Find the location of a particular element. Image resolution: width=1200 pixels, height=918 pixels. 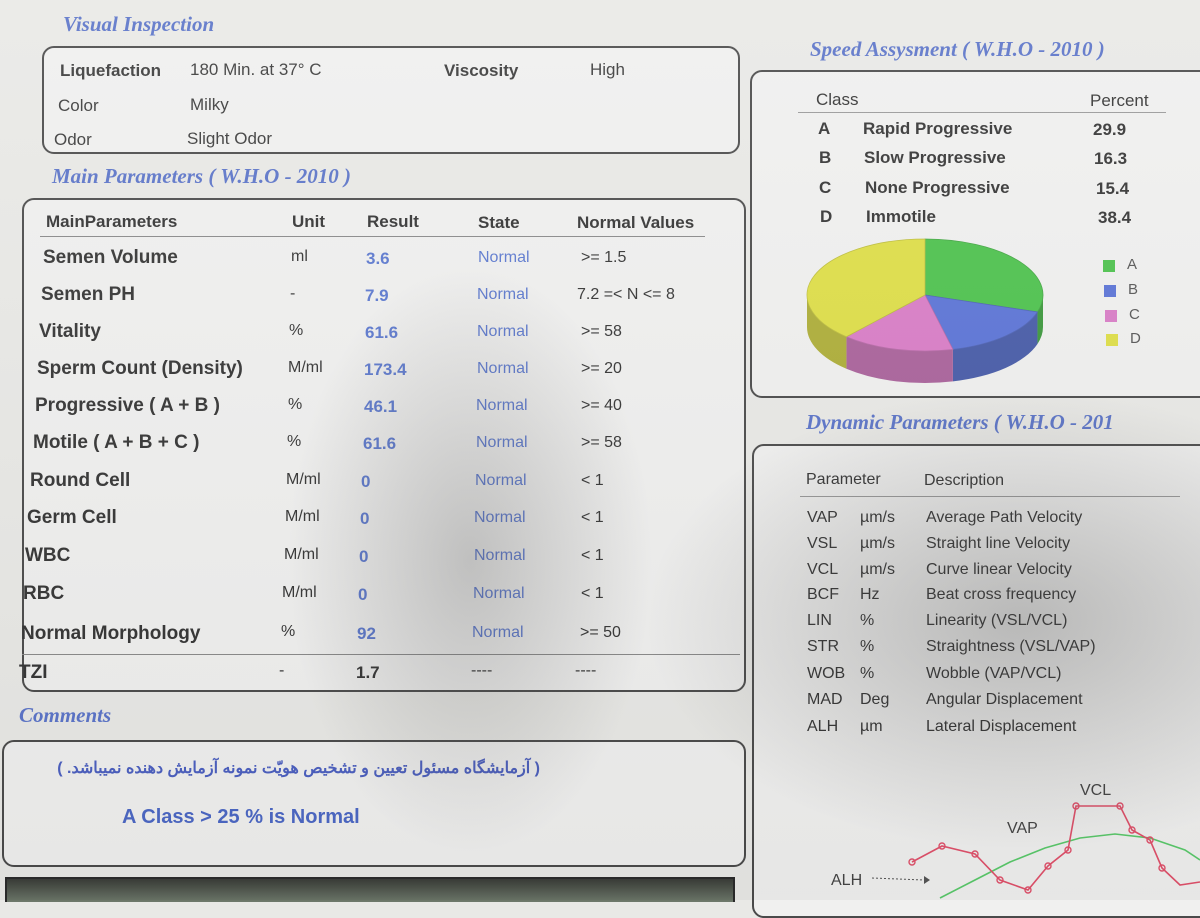

dyn-unit: Deg is located at coordinates (875, 699).